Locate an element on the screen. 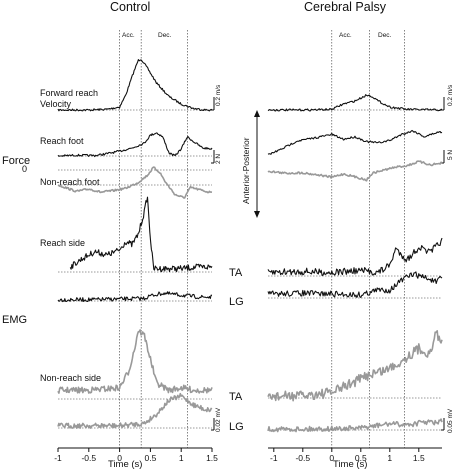  arrow-down-icon is located at coordinates (257, 214).